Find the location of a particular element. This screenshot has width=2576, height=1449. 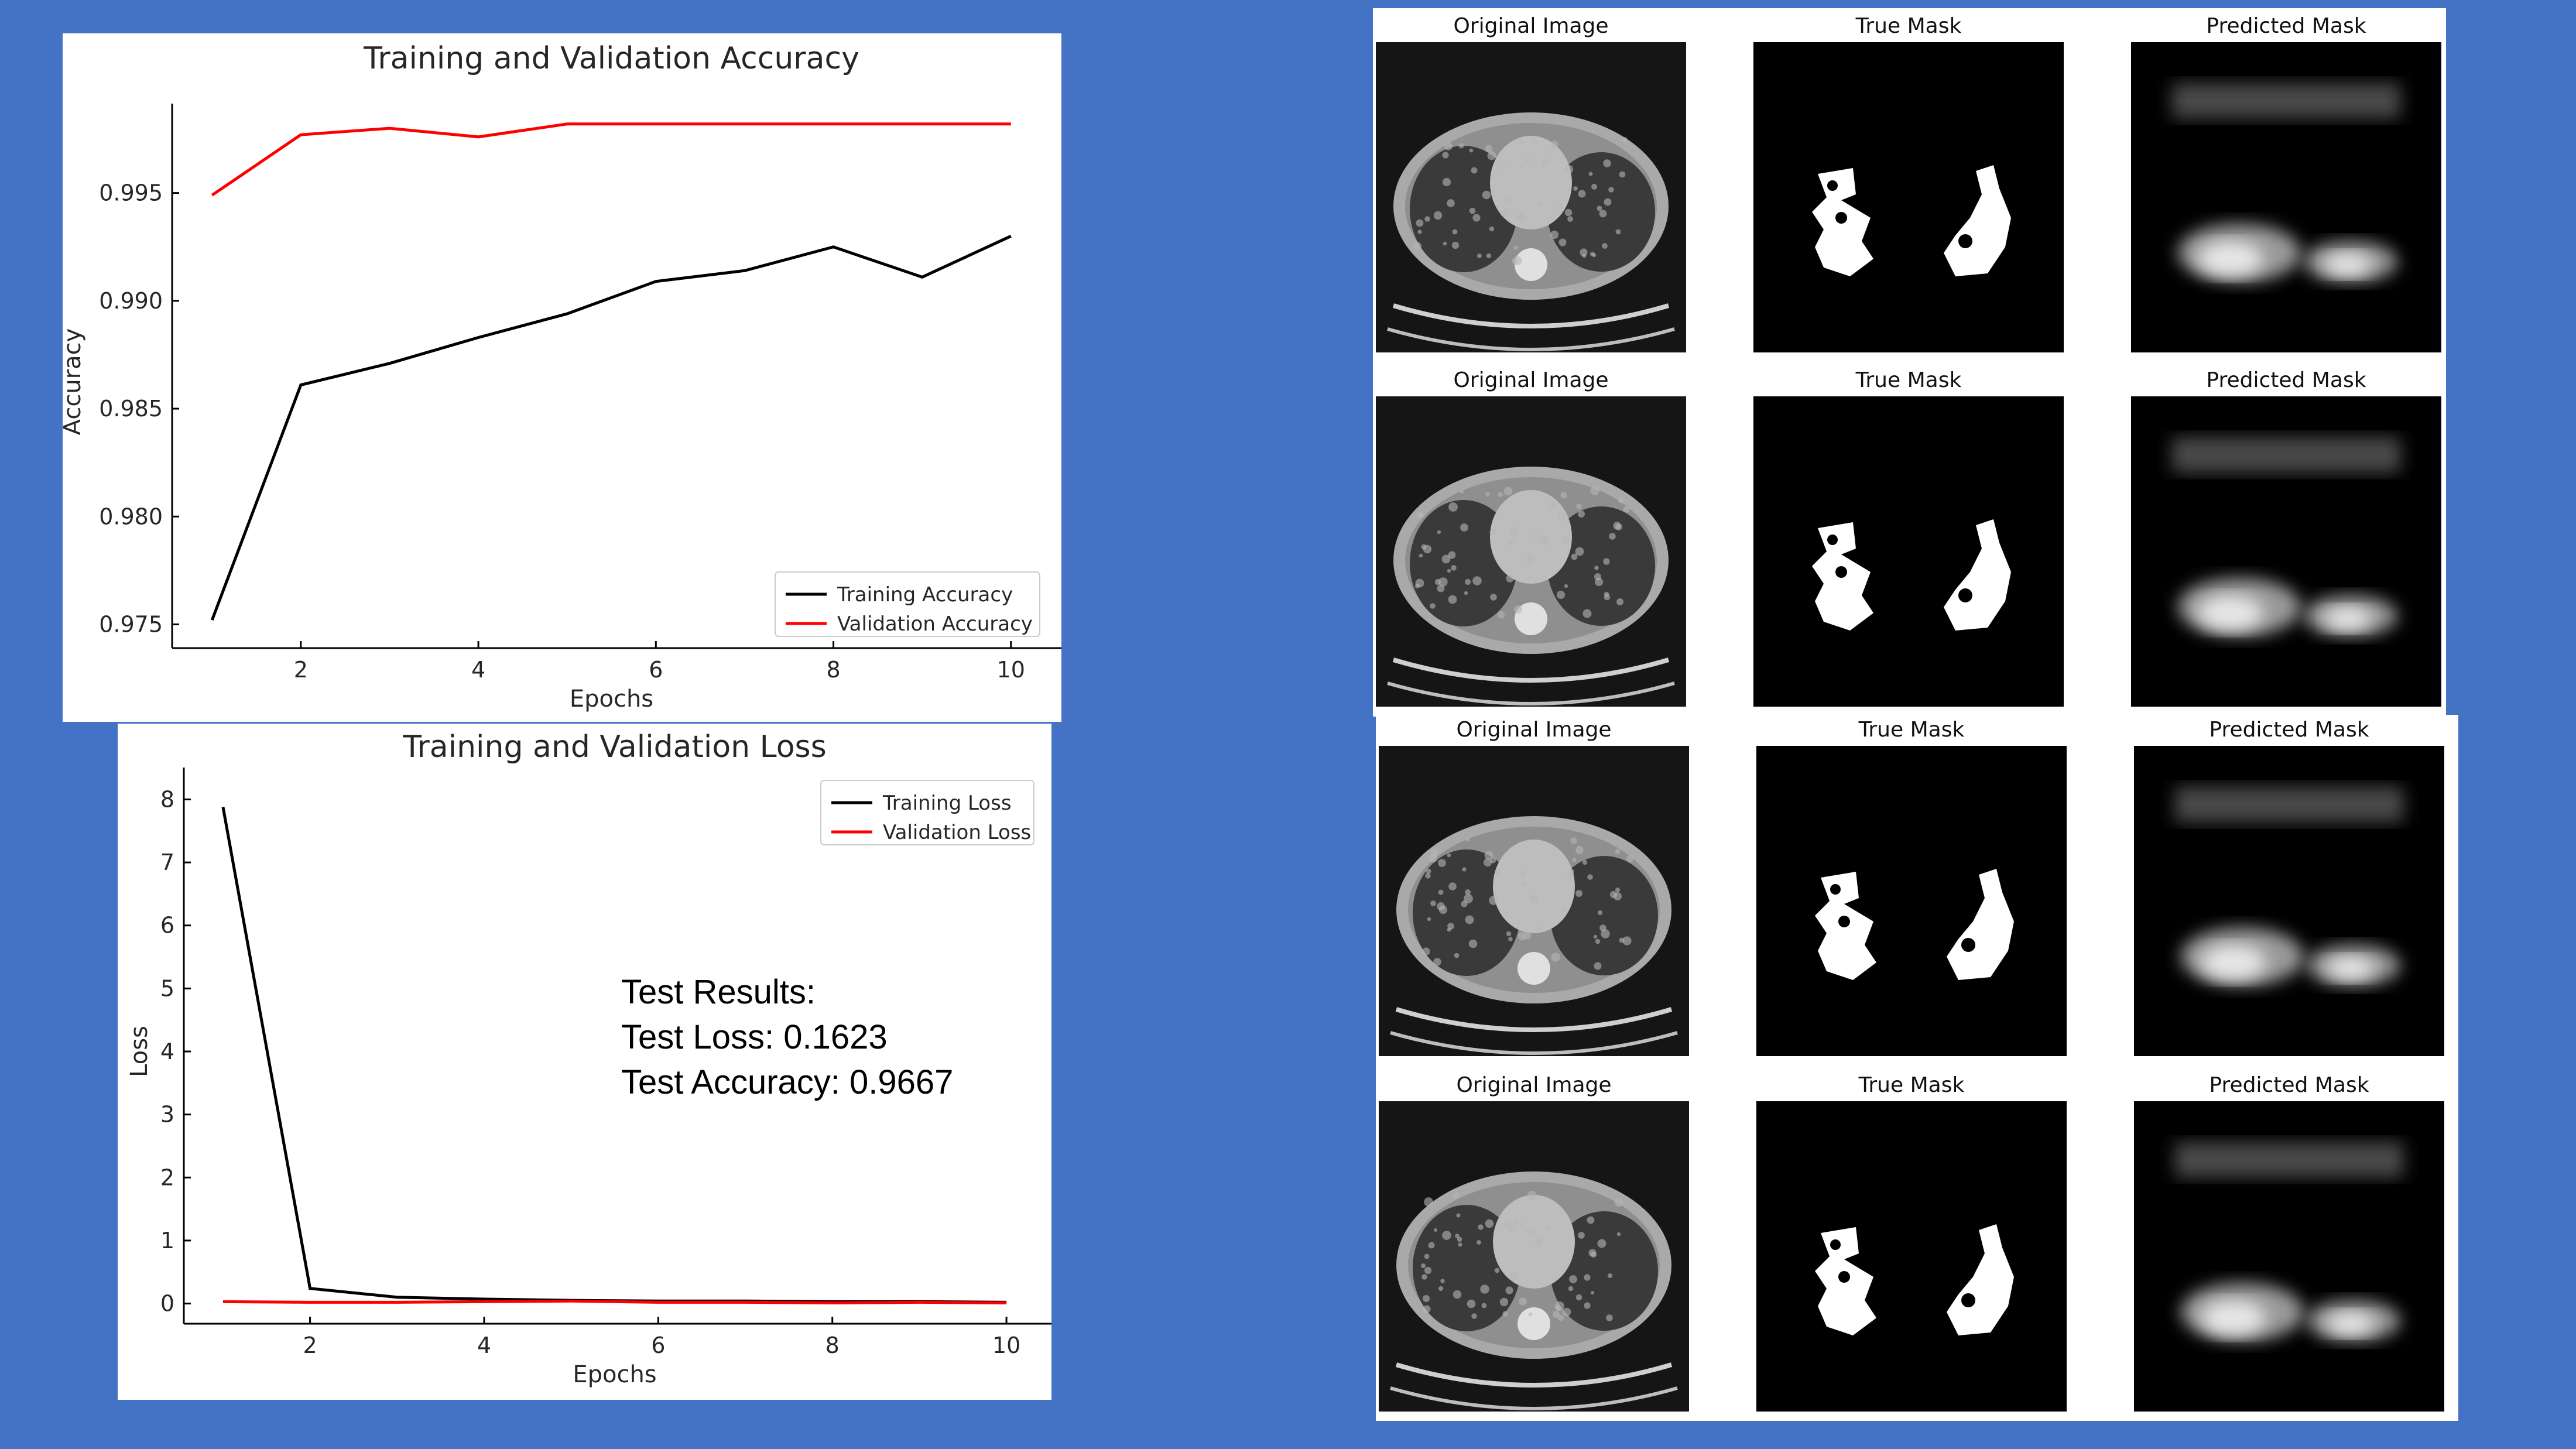

y-tick-label: 0.990 is located at coordinates (131, 301).